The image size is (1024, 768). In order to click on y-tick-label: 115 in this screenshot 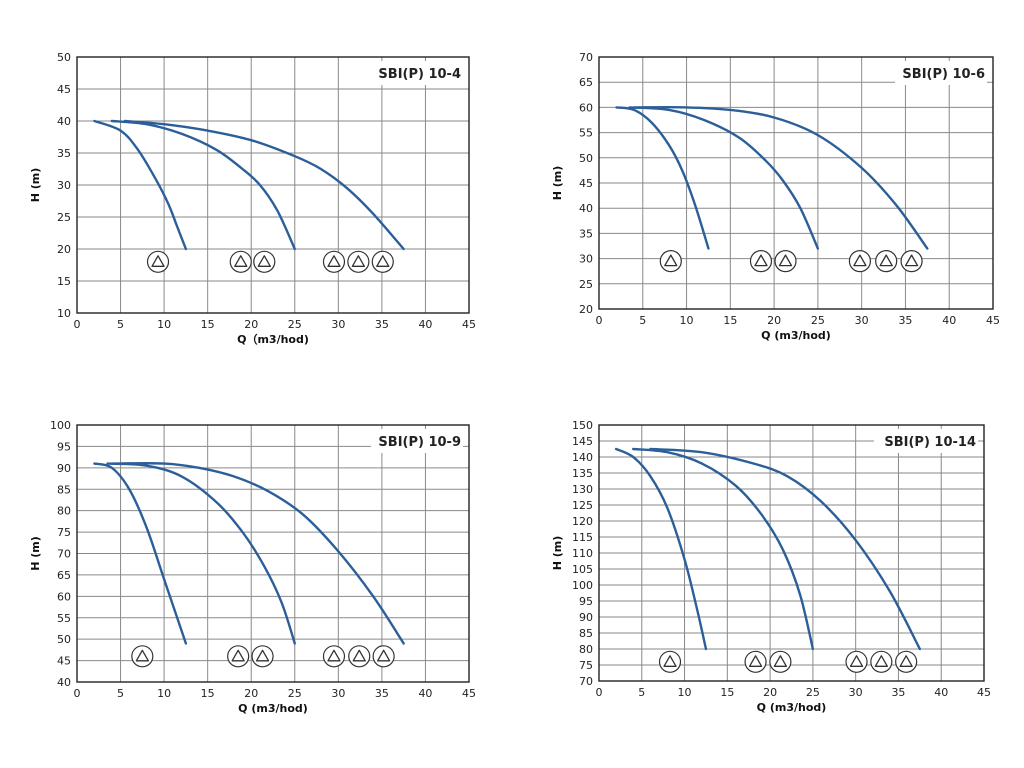, I will do `click(582, 537)`.